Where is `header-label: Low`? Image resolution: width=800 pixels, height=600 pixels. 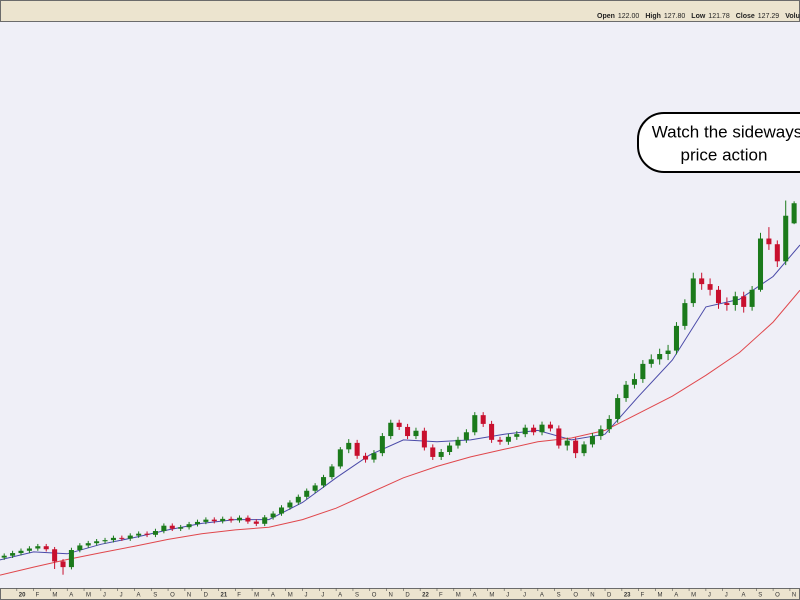
header-label: Low is located at coordinates (698, 16).